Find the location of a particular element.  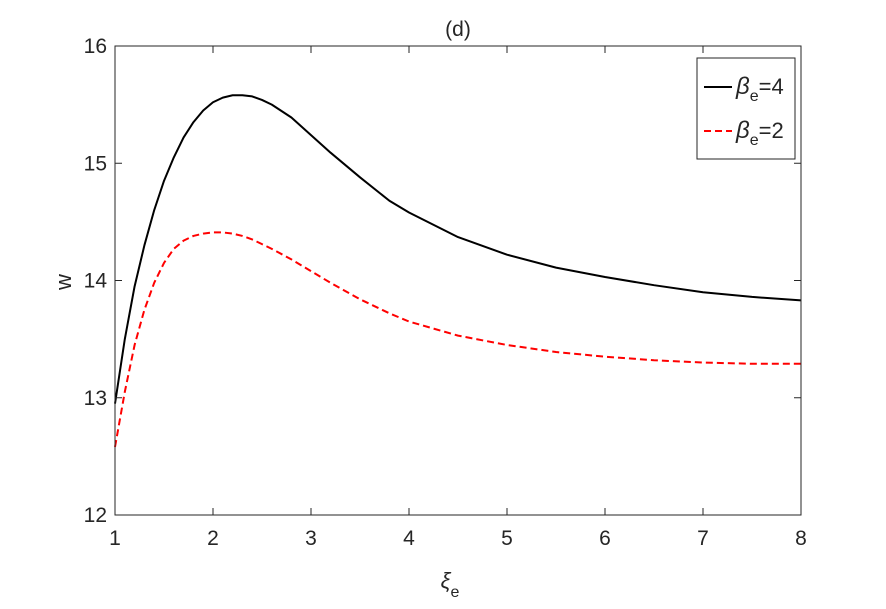

legend-box is located at coordinates (746, 108).